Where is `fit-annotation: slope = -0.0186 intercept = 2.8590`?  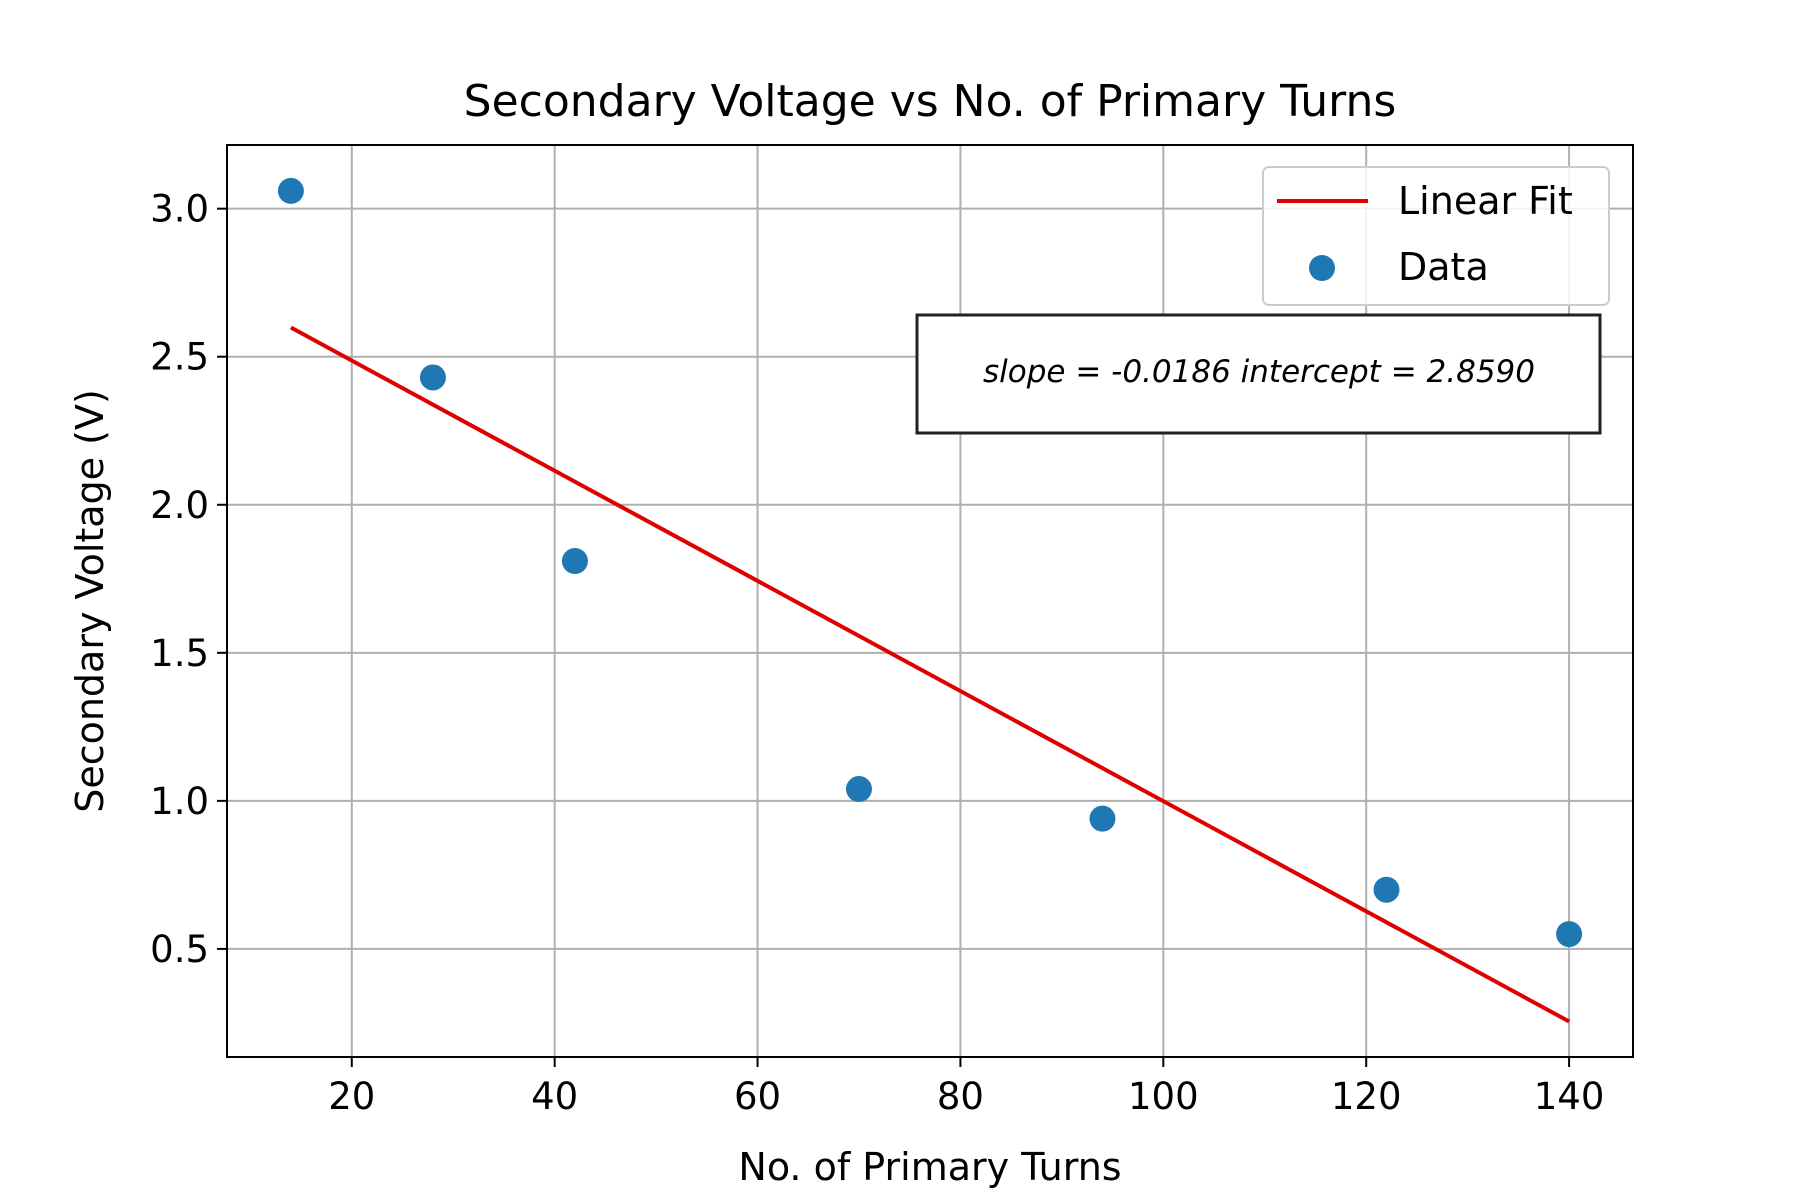
fit-annotation: slope = -0.0186 intercept = 2.8590 is located at coordinates (1259, 372).